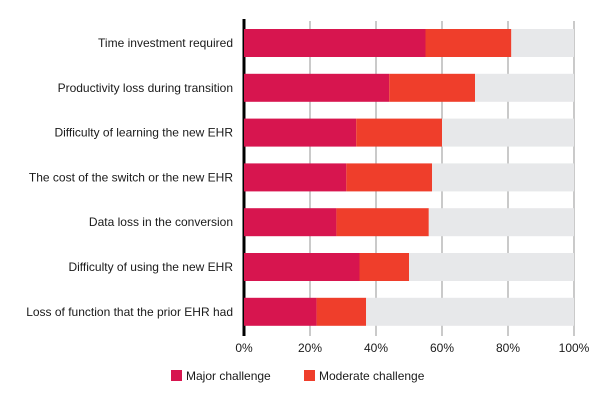 The width and height of the screenshot is (600, 400). What do you see at coordinates (372, 376) in the screenshot?
I see `legend-label-moderate: Moderate challenge` at bounding box center [372, 376].